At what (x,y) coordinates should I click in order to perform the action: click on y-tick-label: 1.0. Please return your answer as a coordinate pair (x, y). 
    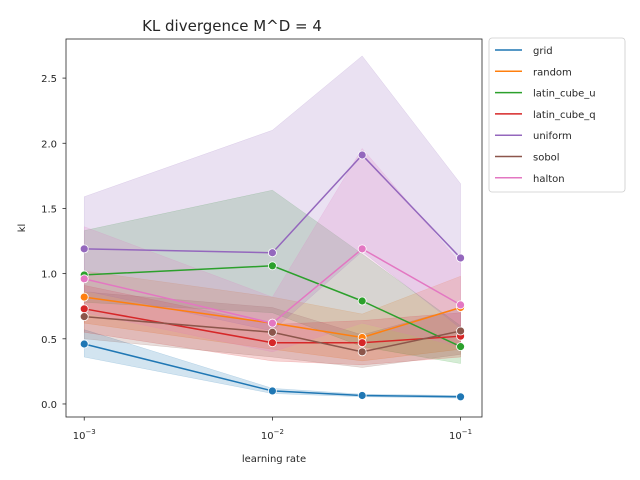
    Looking at the image, I should click on (49, 275).